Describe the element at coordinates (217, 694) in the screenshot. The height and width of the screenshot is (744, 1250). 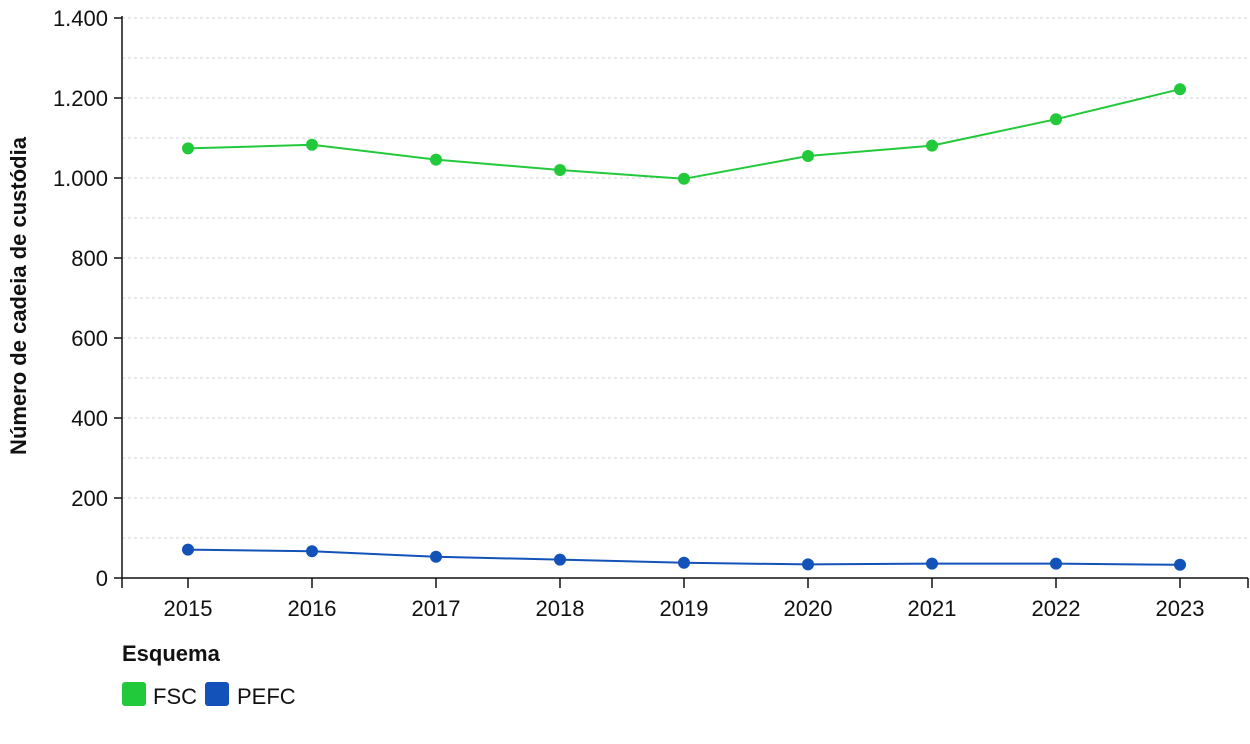
I see `legend-swatch-pefc` at that location.